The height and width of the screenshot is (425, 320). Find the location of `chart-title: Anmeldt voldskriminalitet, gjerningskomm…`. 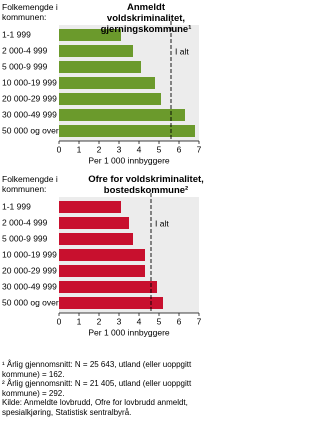

chart-title: Anmeldt voldskriminalitet, gjerningskomm… is located at coordinates (146, 18).